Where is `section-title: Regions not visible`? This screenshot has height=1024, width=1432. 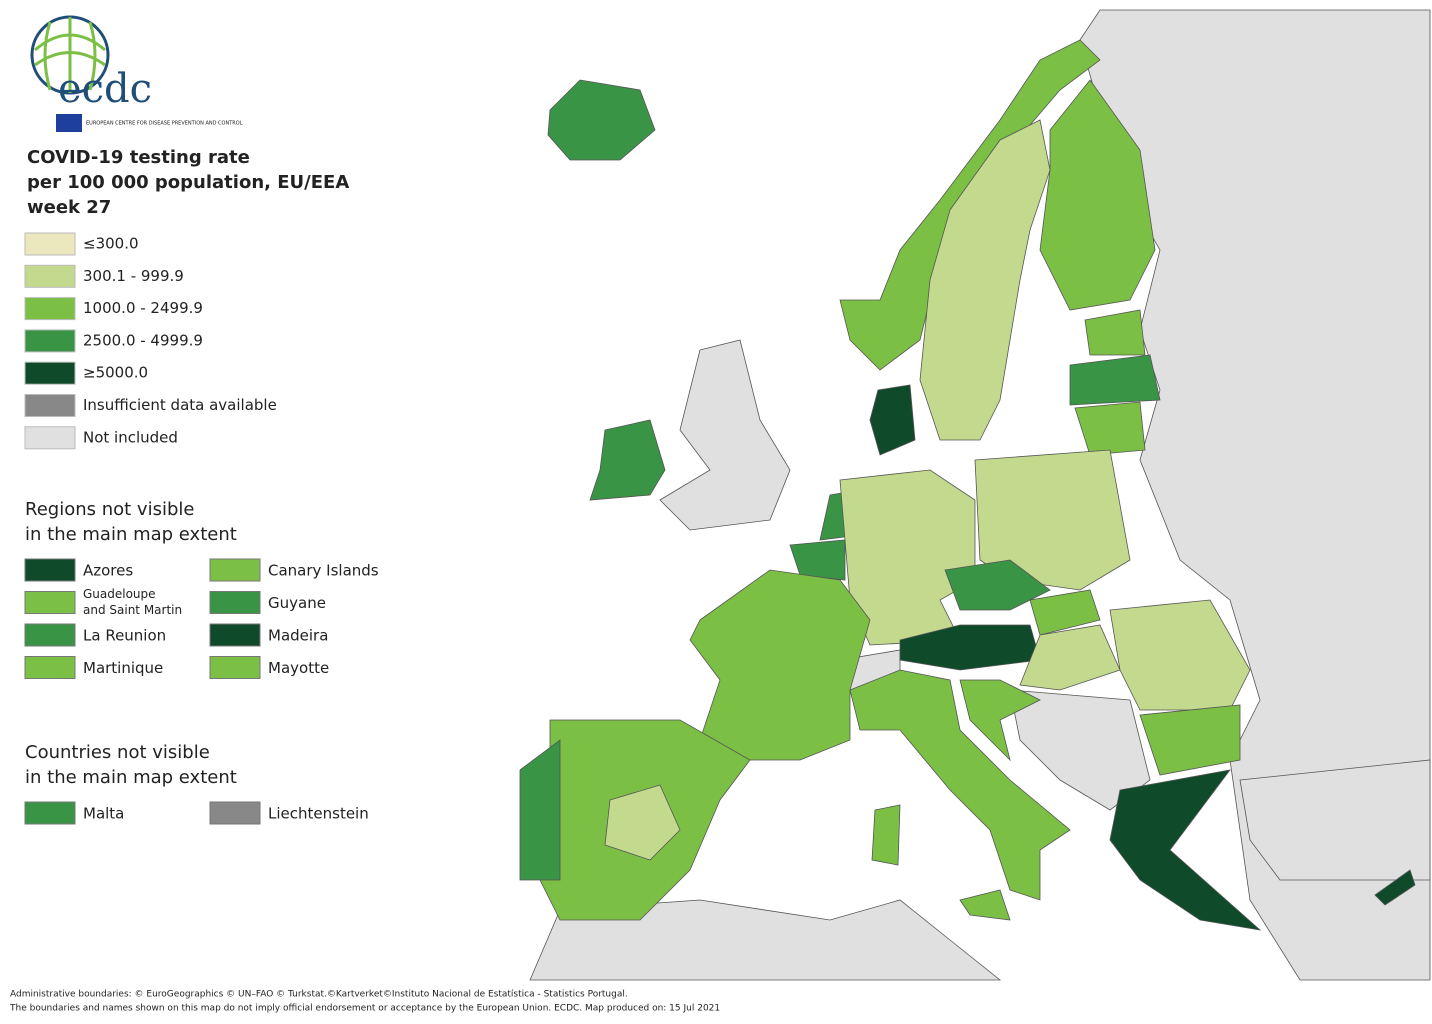 section-title: Regions not visible is located at coordinates (109, 509).